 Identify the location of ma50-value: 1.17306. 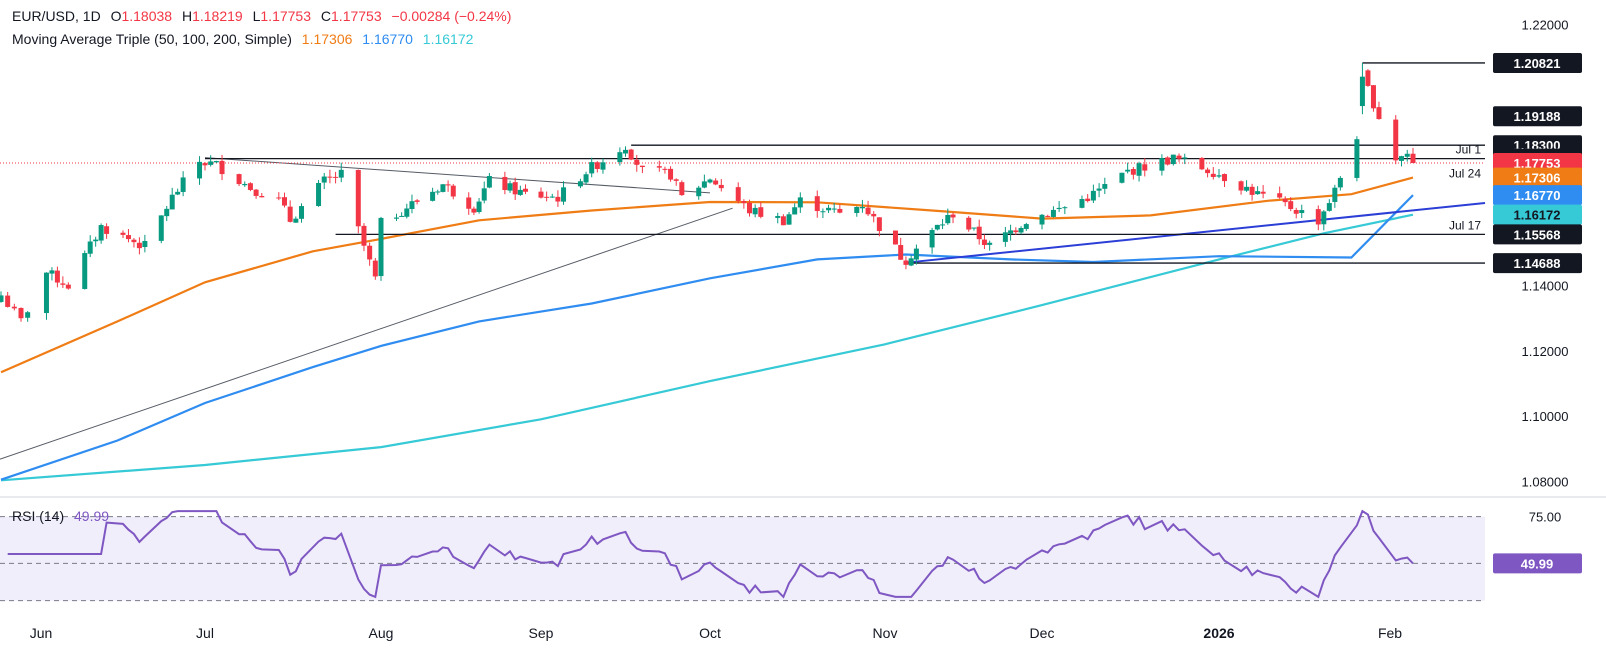
(327, 39).